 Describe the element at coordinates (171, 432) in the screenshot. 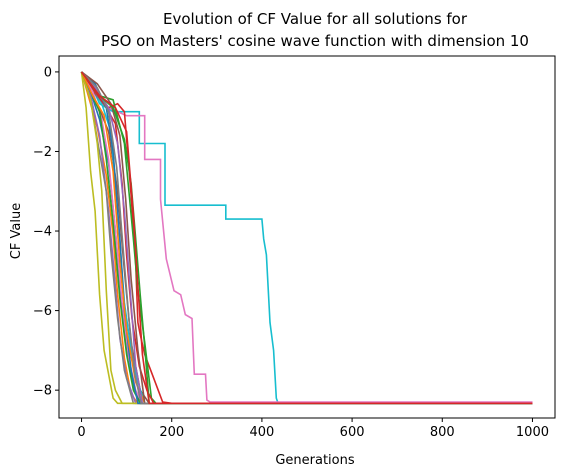

I see `x-tick-label-200: 200` at that location.